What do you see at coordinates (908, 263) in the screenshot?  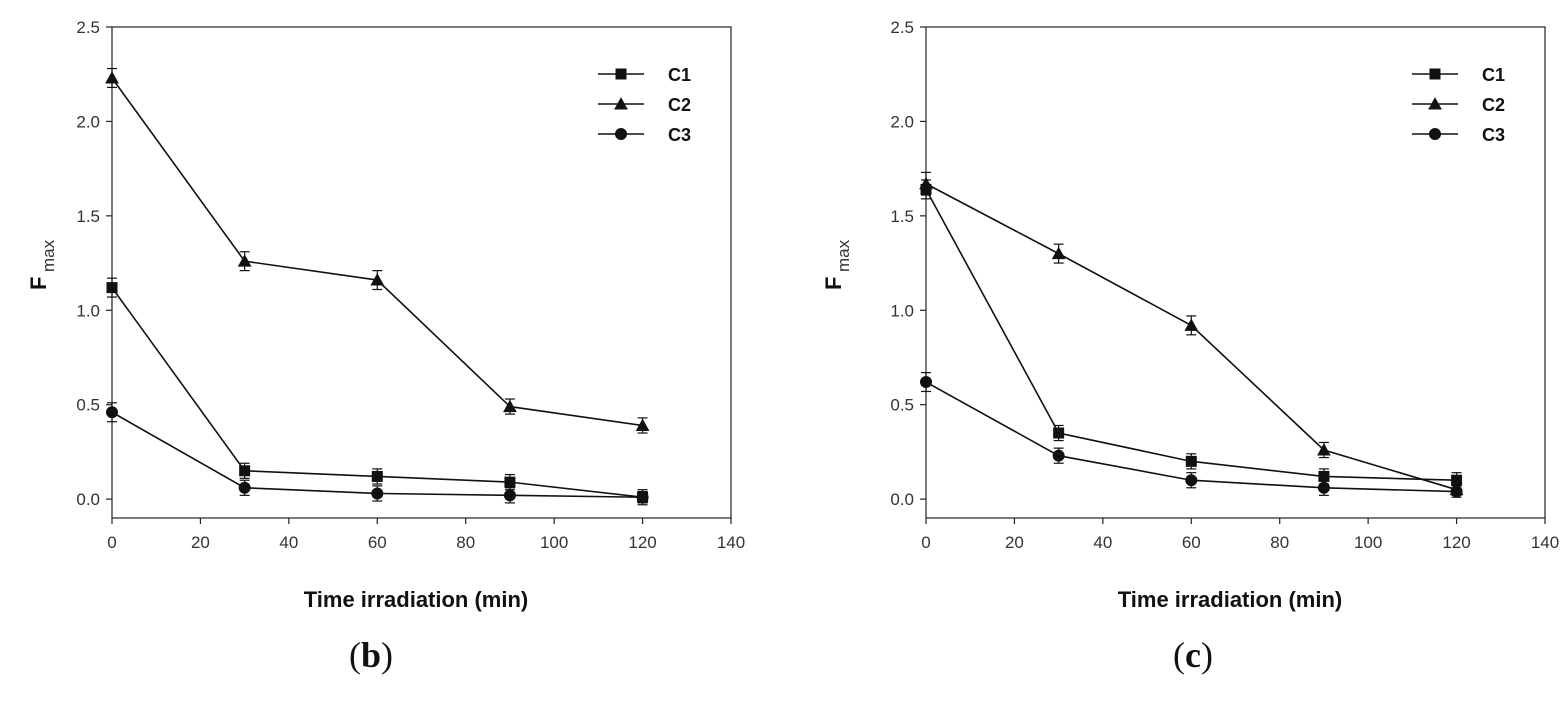 I see `y-ticks-c: 0.0 0.5 1.0 1.5 2.0 2.5` at bounding box center [908, 263].